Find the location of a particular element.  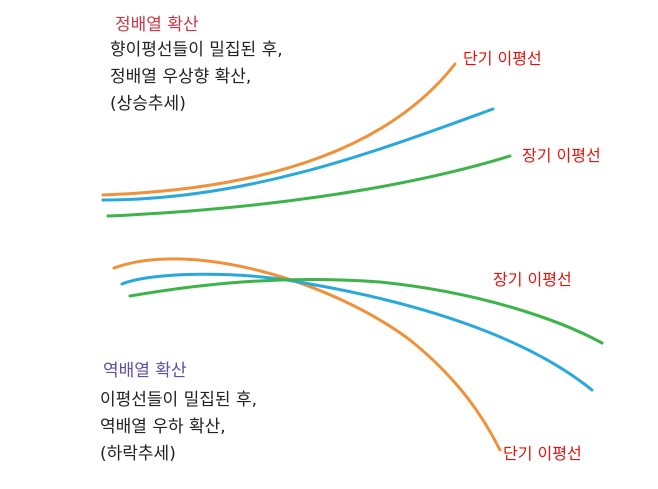

bottom-description-line-2: 역배열 우하 확산, is located at coordinates (163, 427).